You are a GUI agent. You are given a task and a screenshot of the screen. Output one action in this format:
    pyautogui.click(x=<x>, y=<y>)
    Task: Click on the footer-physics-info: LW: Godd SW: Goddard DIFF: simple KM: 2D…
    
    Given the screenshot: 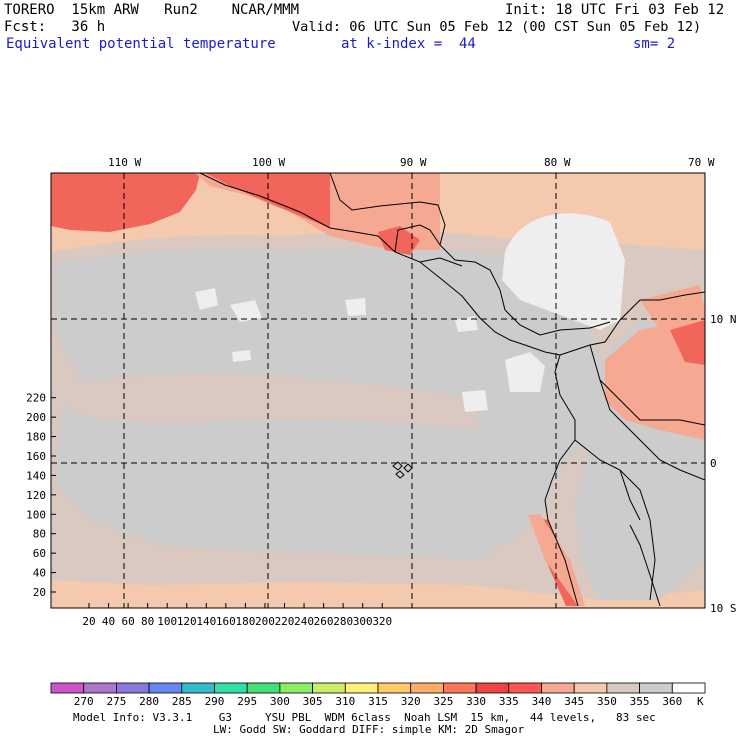 What is the action you would take?
    pyautogui.click(x=369, y=729)
    